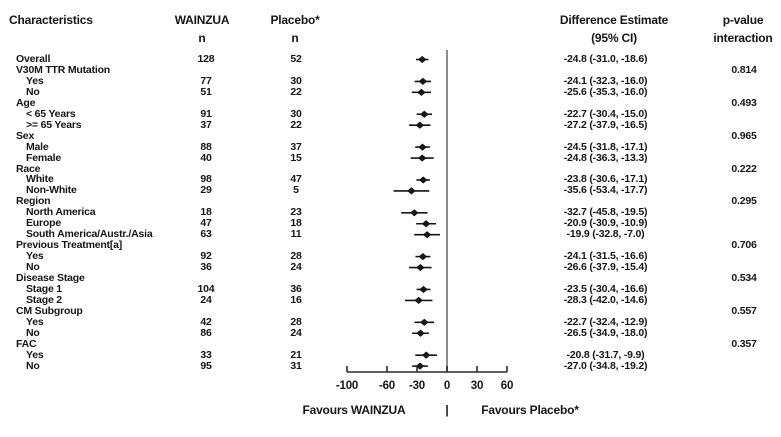 The height and width of the screenshot is (437, 781). I want to click on wainzua-n-value: 63, so click(206, 234).